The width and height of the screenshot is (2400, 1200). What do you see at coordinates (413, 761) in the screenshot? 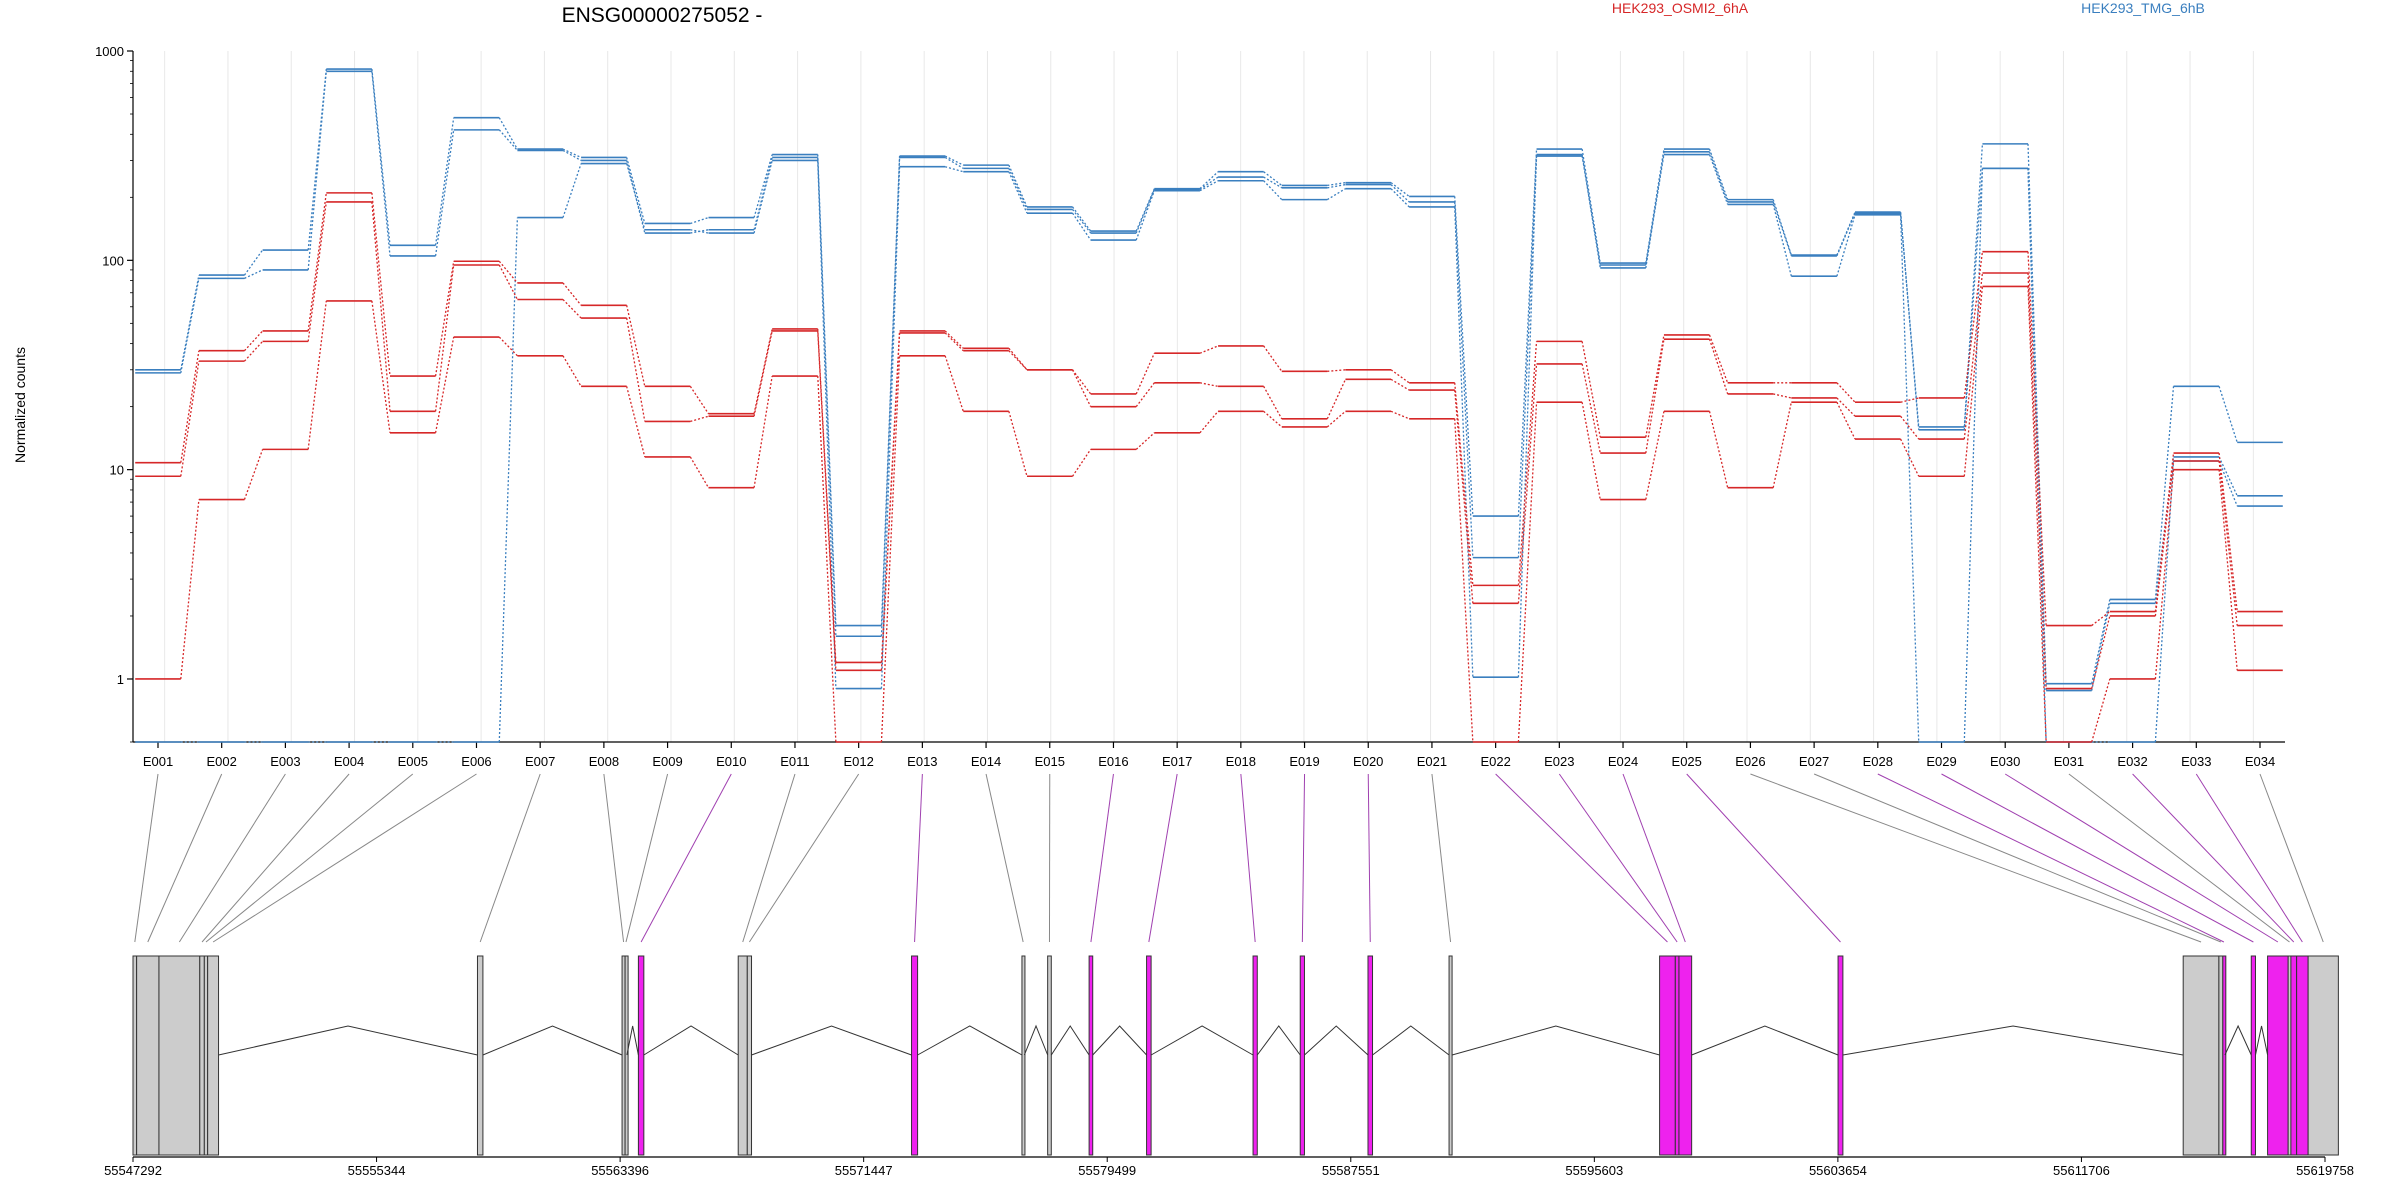
I see `x-tick-label: E005` at bounding box center [413, 761].